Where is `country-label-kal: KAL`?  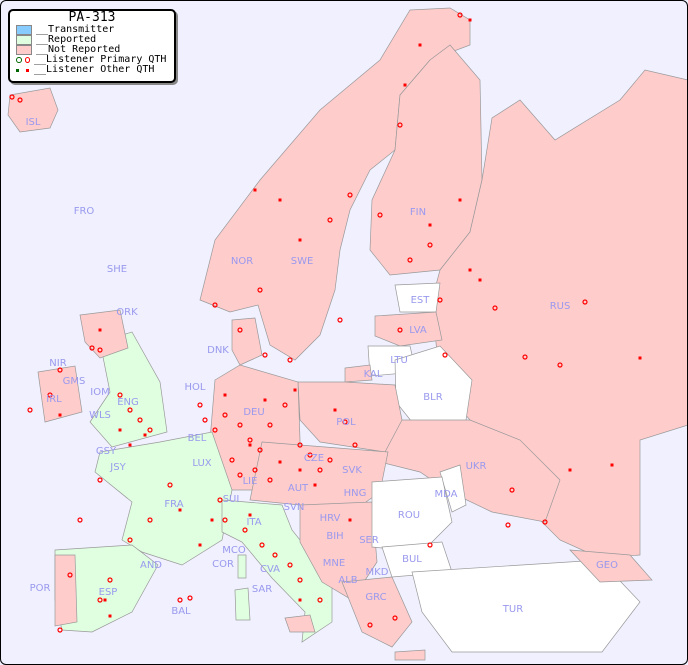 country-label-kal: KAL is located at coordinates (373, 374).